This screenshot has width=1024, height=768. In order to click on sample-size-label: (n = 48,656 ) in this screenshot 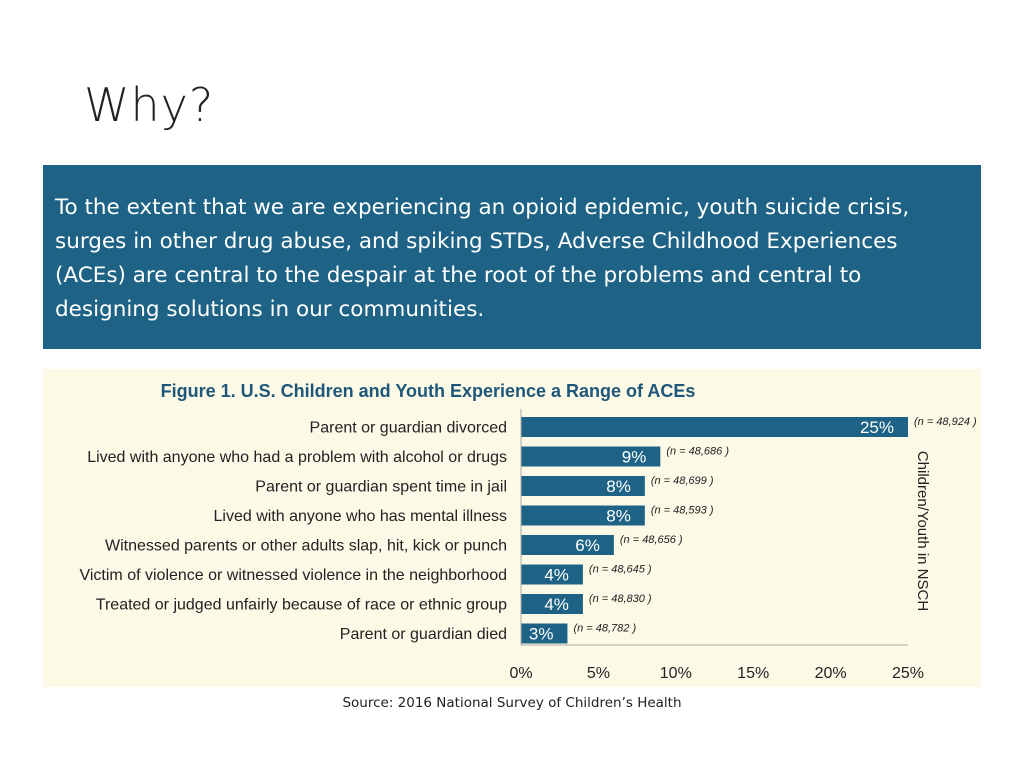, I will do `click(651, 540)`.